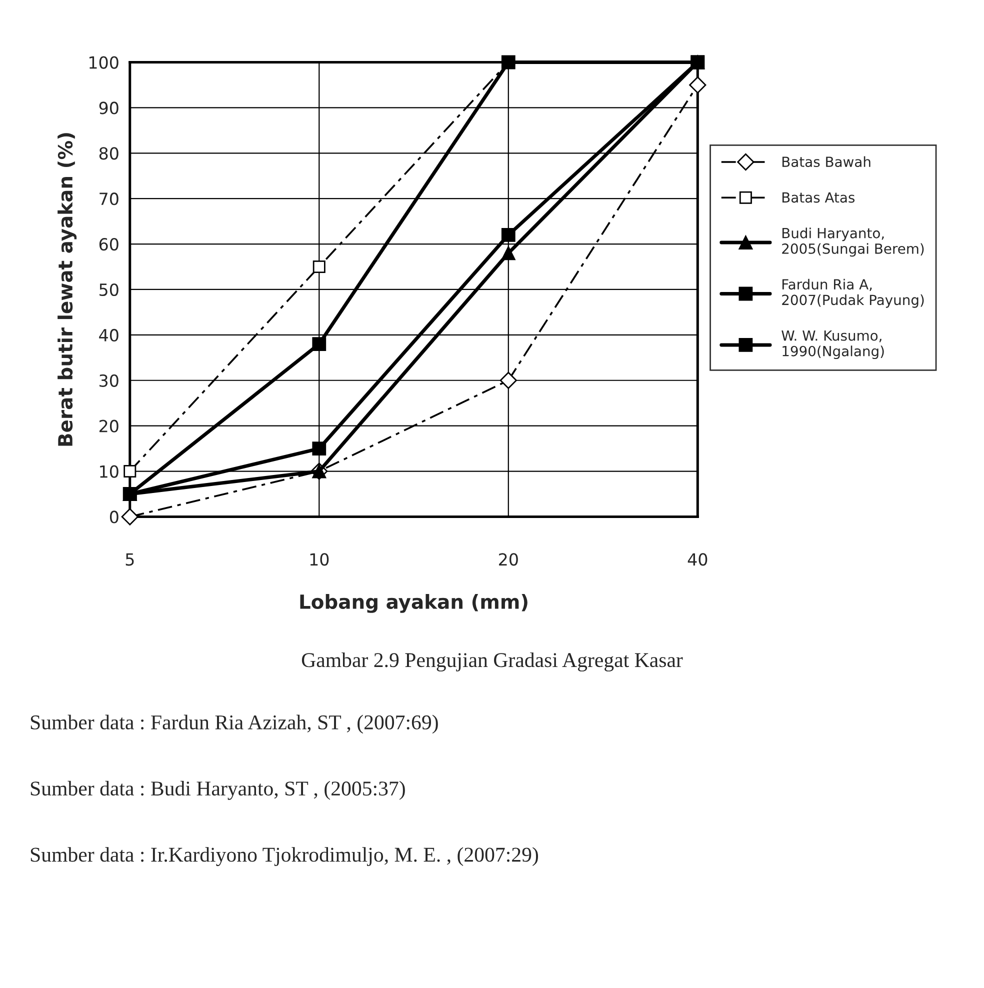 The width and height of the screenshot is (984, 988). What do you see at coordinates (109, 380) in the screenshot?
I see `y-tick-label: 30` at bounding box center [109, 380].